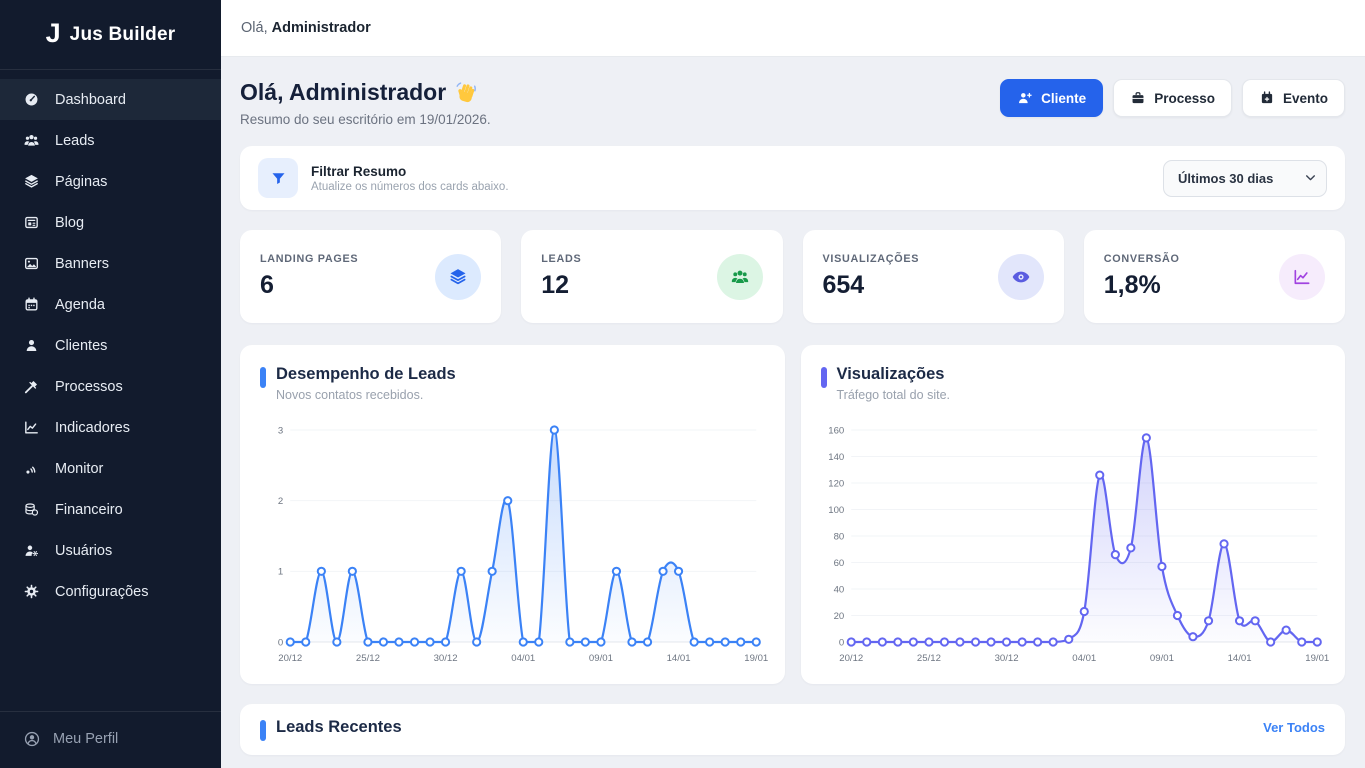 Image resolution: width=1365 pixels, height=768 pixels. Describe the element at coordinates (851, 658) in the screenshot. I see `svg-text: 20/12` at that location.